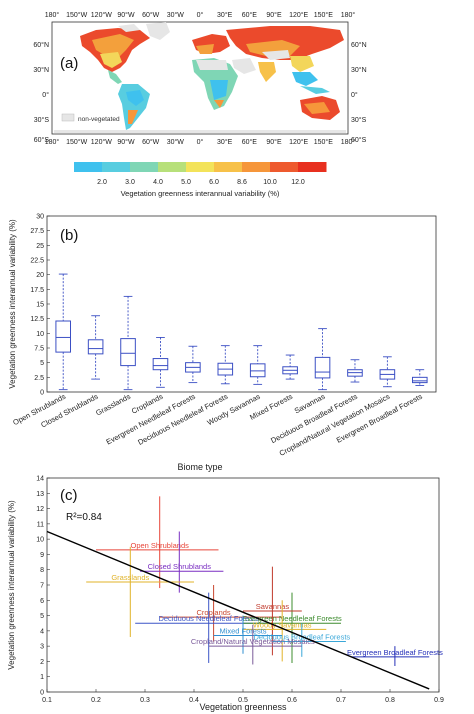 Image resolution: width=474 pixels, height=714 pixels. I want to click on lon-tick-bottom: 60°E, so click(250, 142).